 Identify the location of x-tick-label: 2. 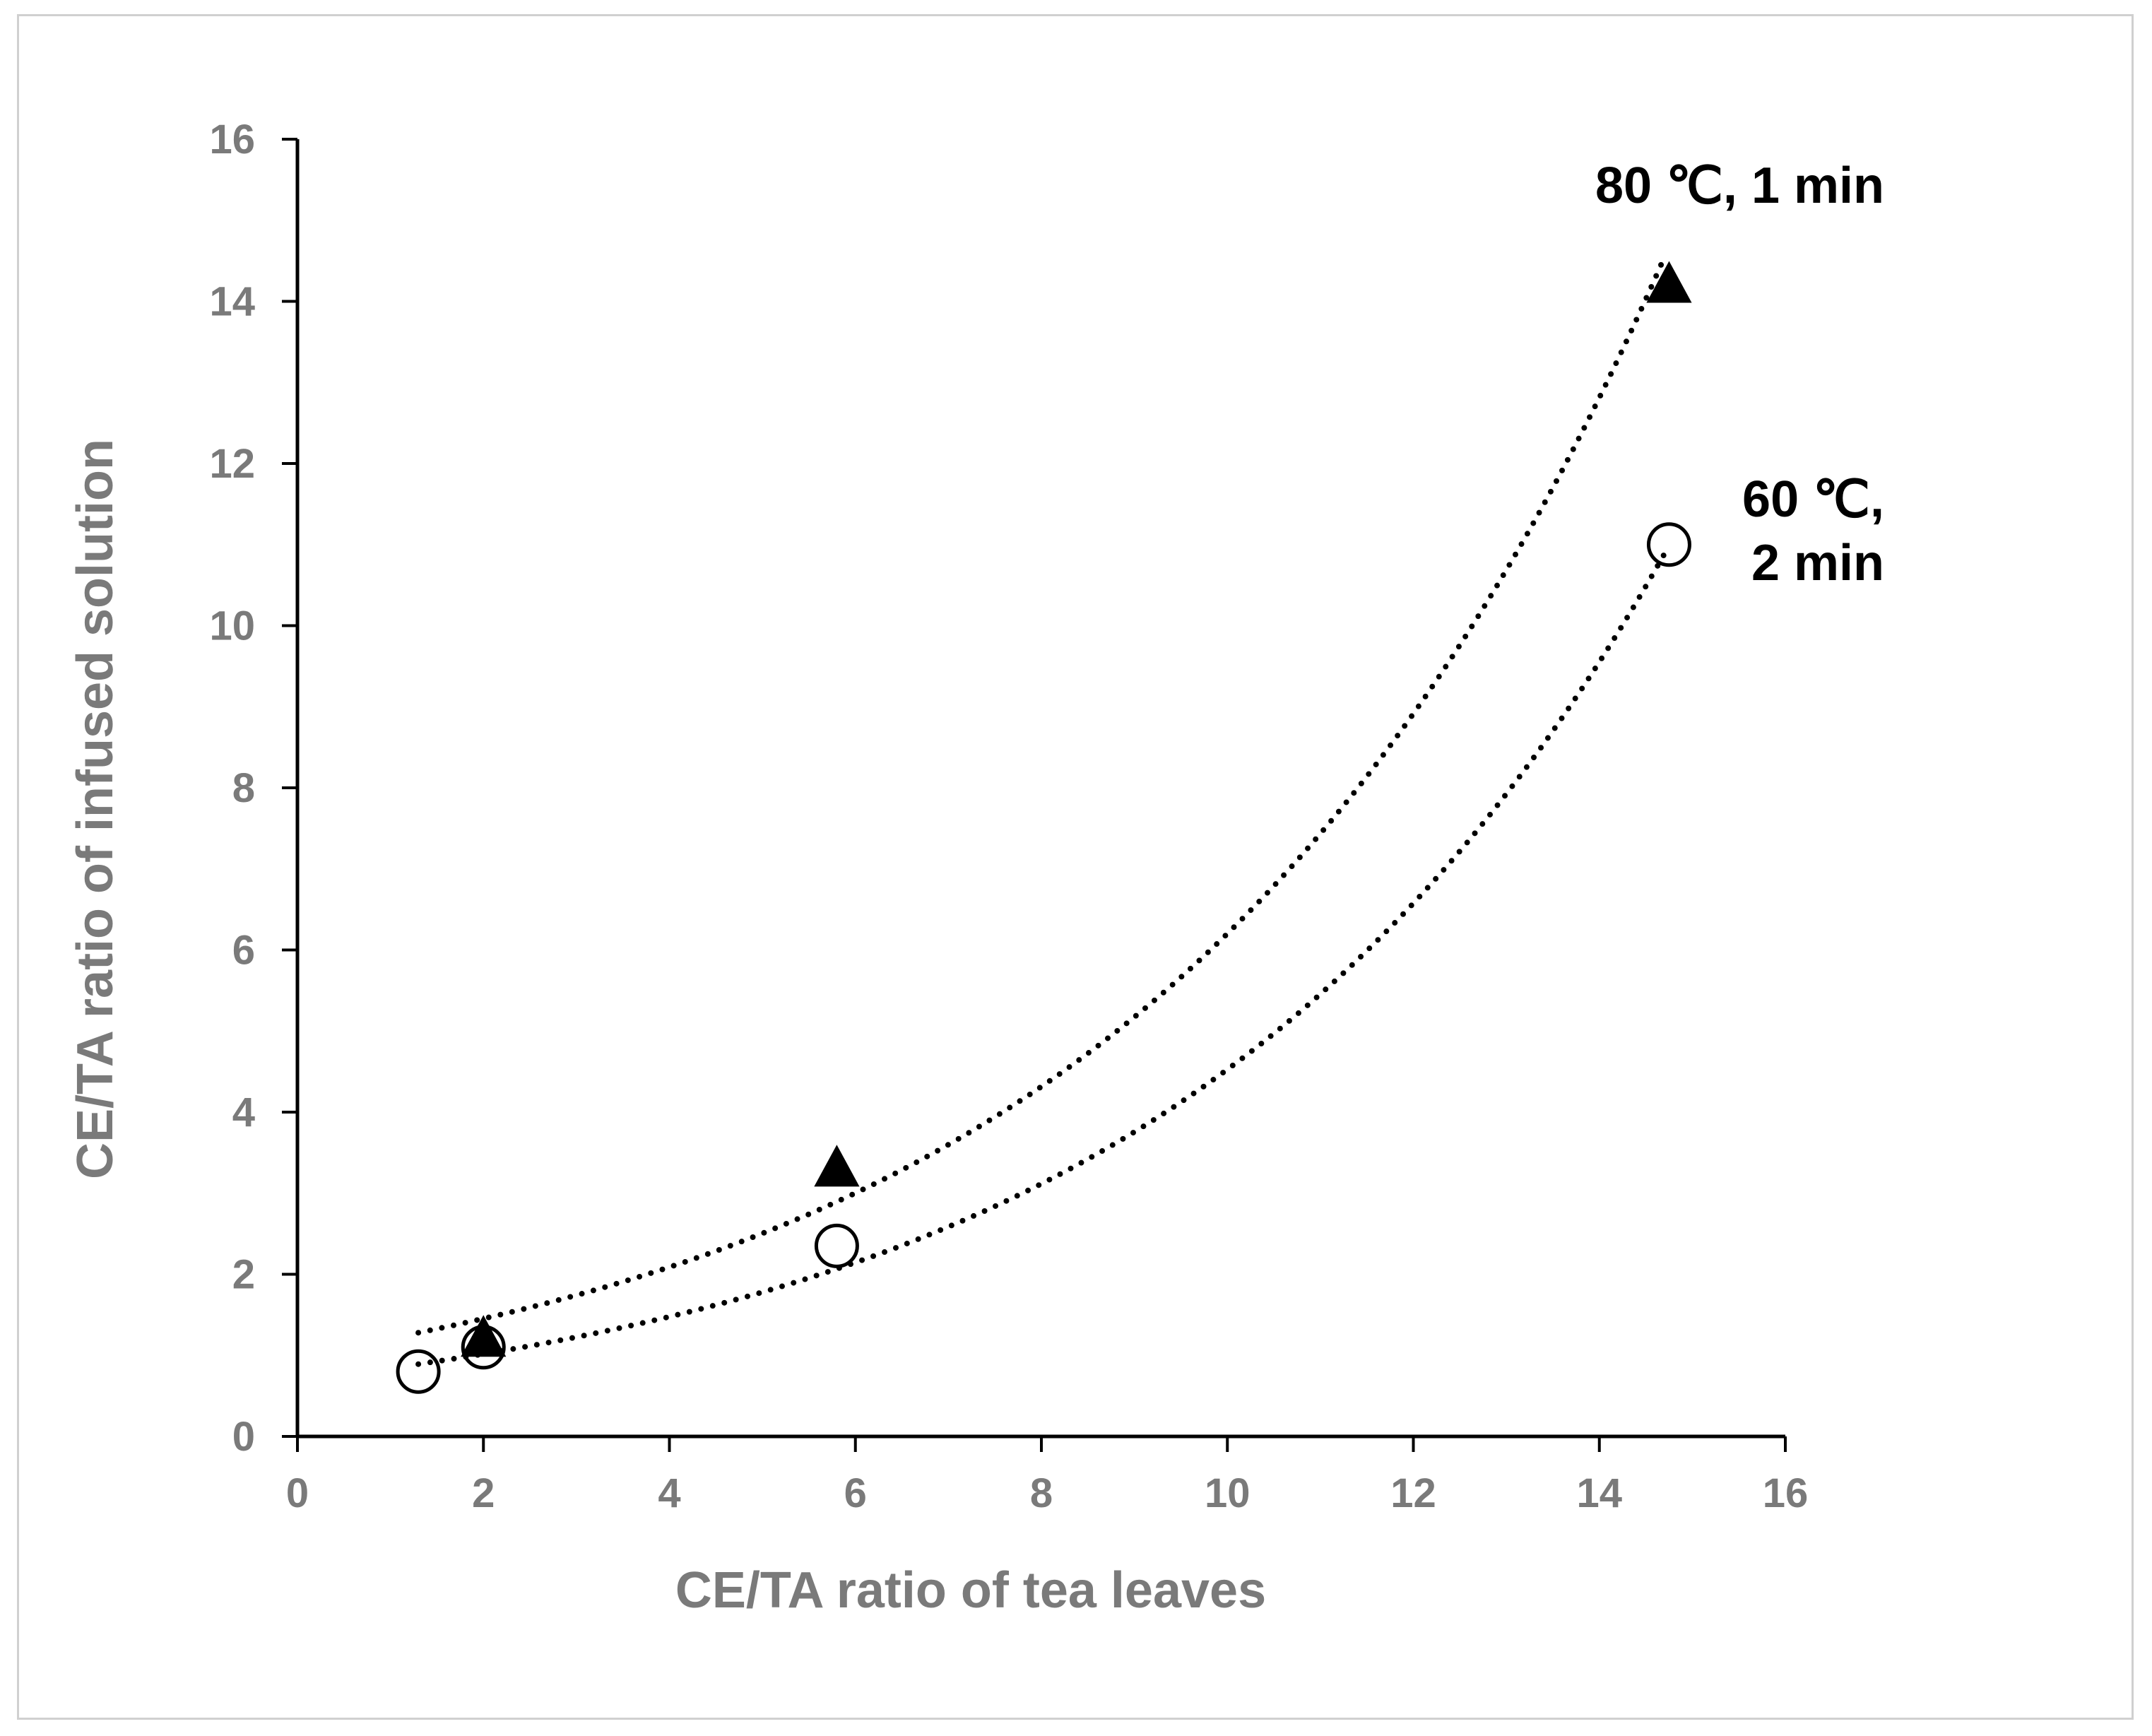
(483, 1493).